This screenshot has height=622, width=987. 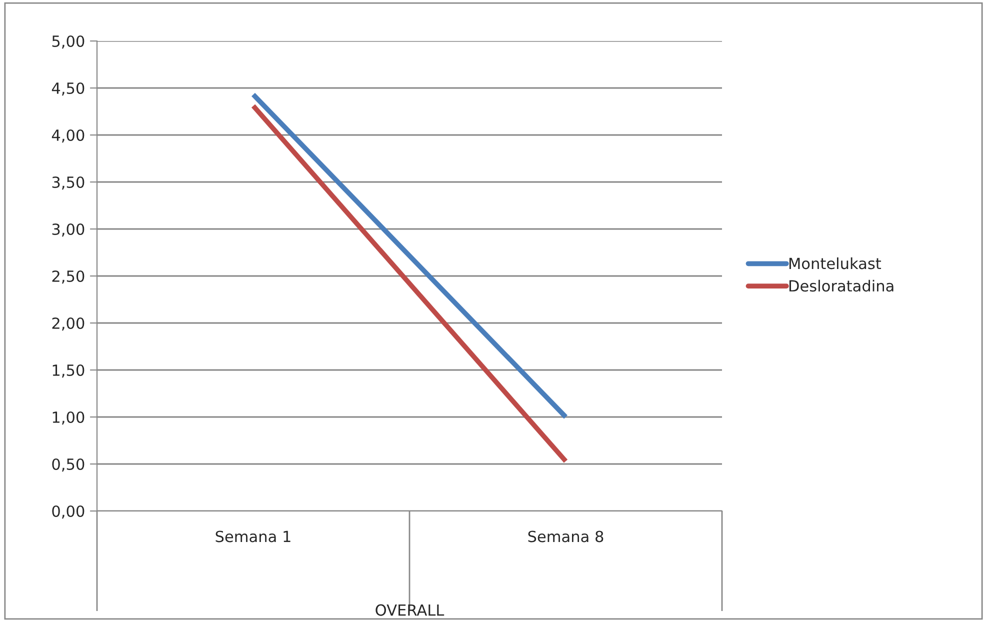 What do you see at coordinates (68, 230) in the screenshot?
I see `y-tick-label: 3,00` at bounding box center [68, 230].